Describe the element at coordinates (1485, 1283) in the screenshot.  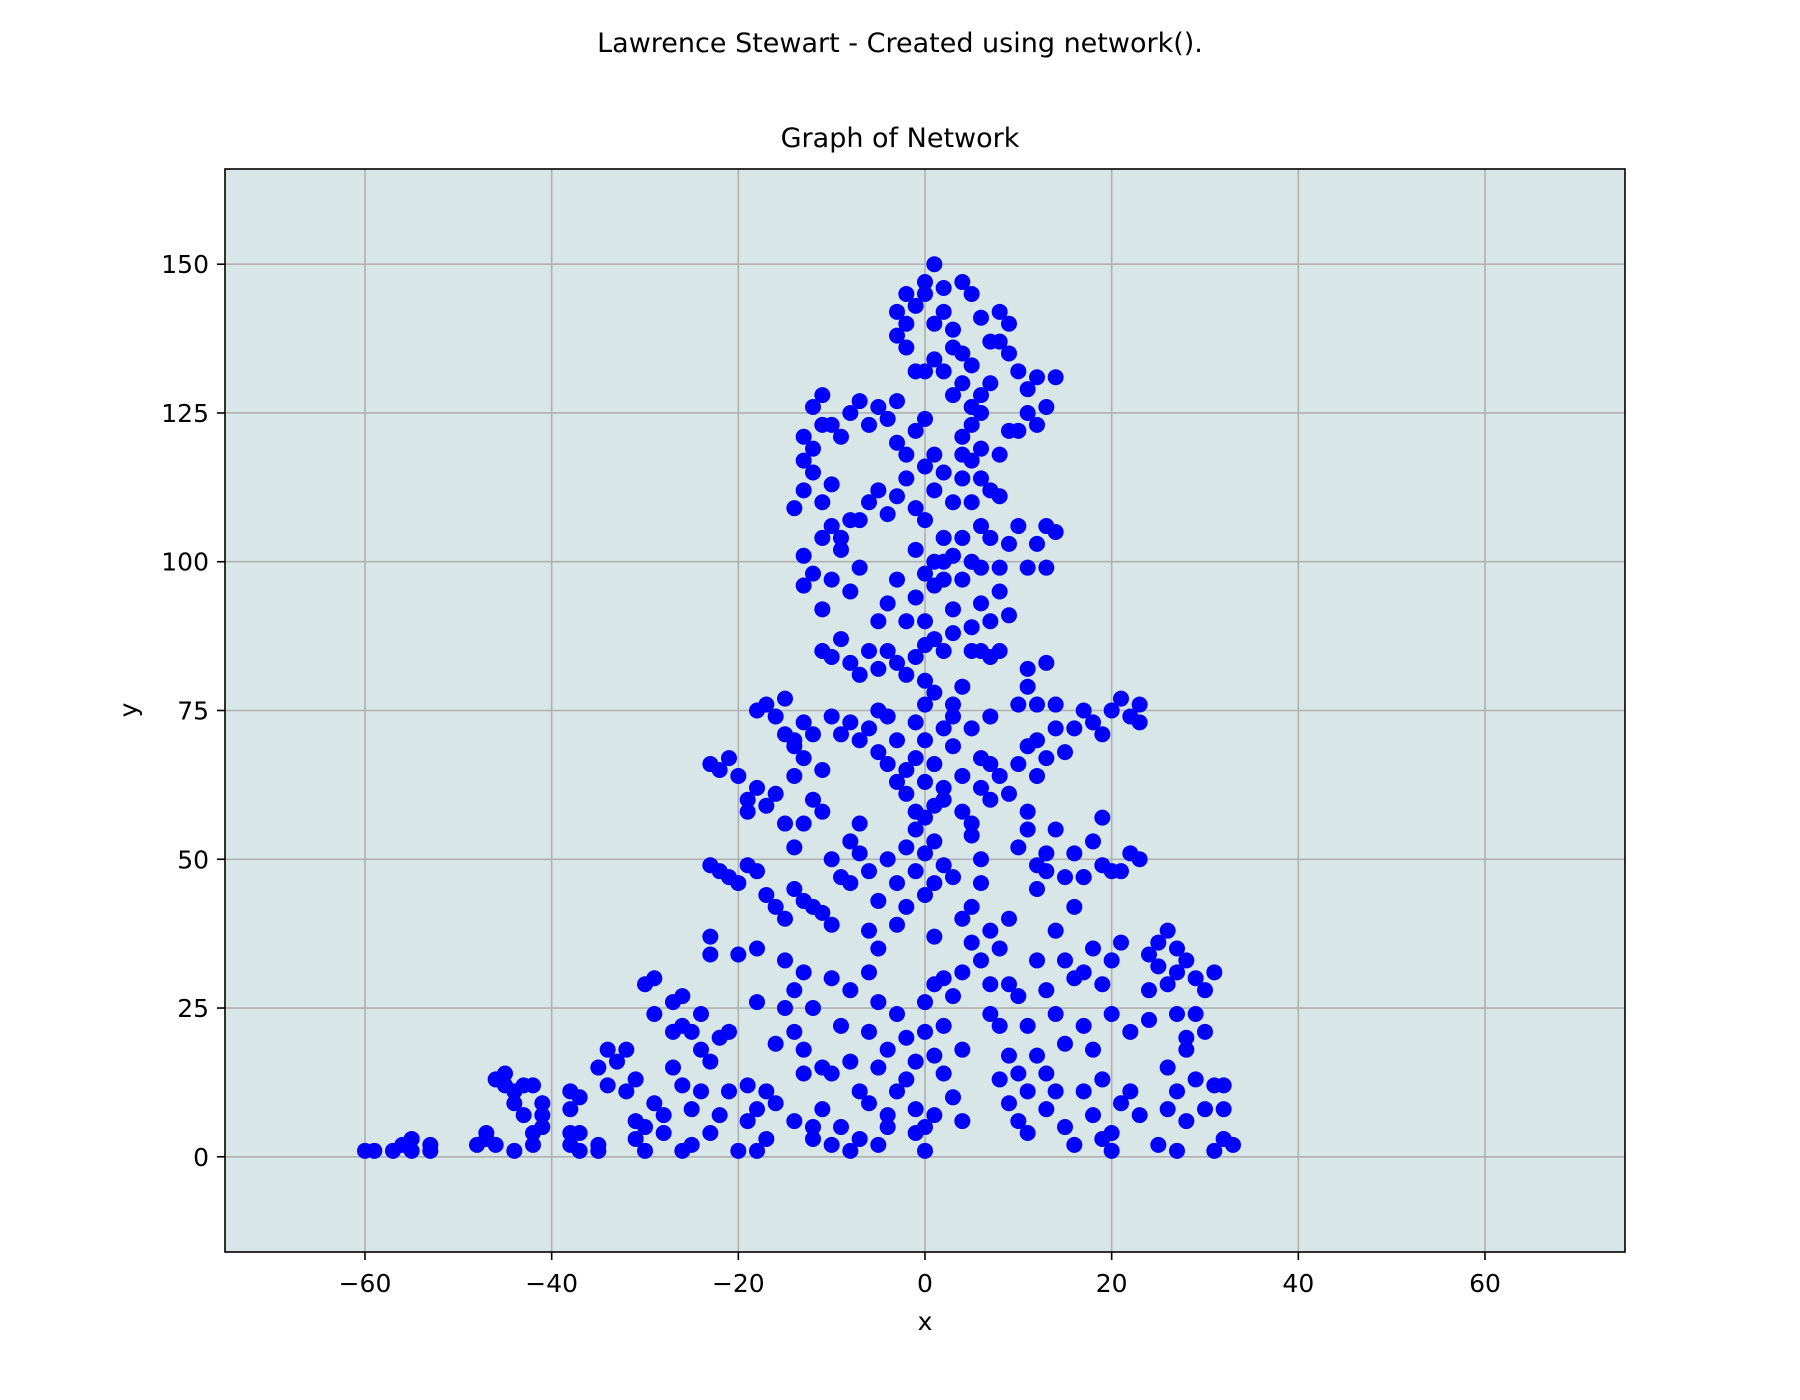
I see `x-tick-label: 60` at that location.